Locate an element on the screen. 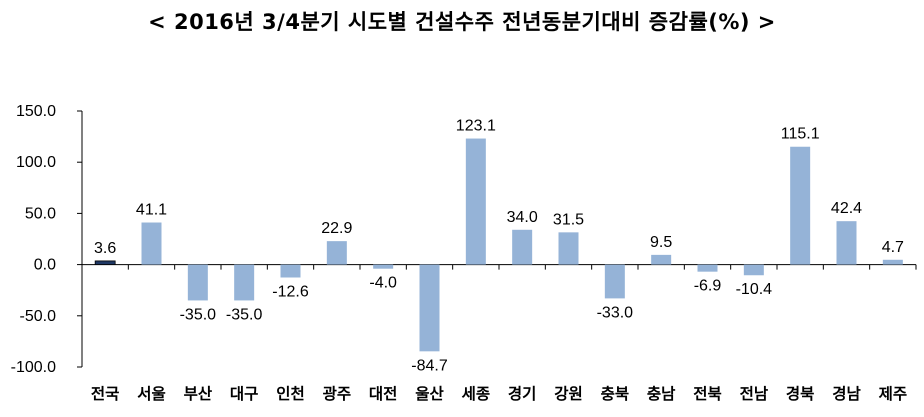 The height and width of the screenshot is (417, 924). bar-충남 is located at coordinates (661, 259).